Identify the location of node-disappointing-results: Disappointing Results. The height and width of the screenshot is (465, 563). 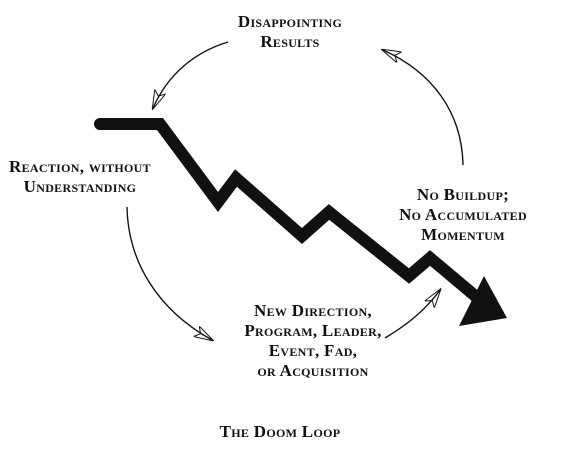
(290, 32).